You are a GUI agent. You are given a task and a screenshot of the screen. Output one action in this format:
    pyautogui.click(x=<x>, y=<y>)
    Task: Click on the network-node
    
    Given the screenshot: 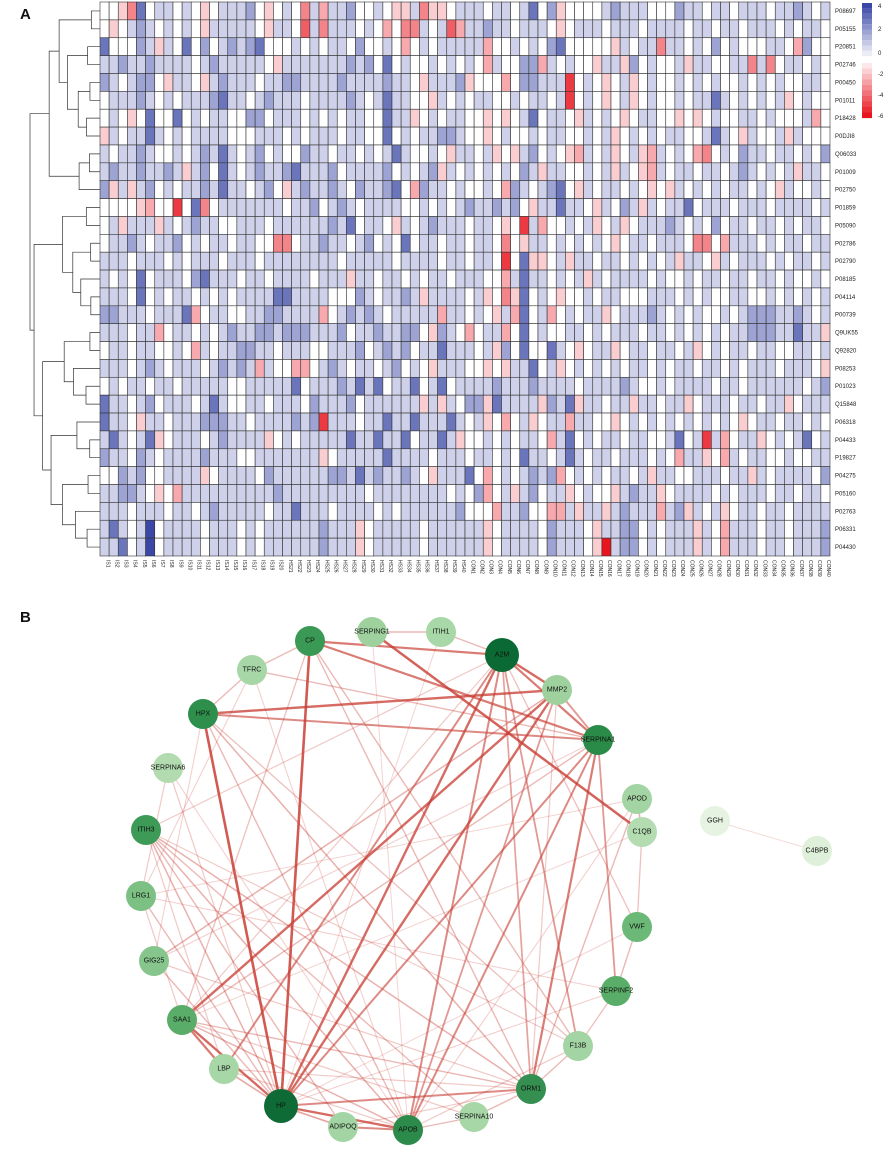 What is the action you would take?
    pyautogui.click(x=616, y=991)
    